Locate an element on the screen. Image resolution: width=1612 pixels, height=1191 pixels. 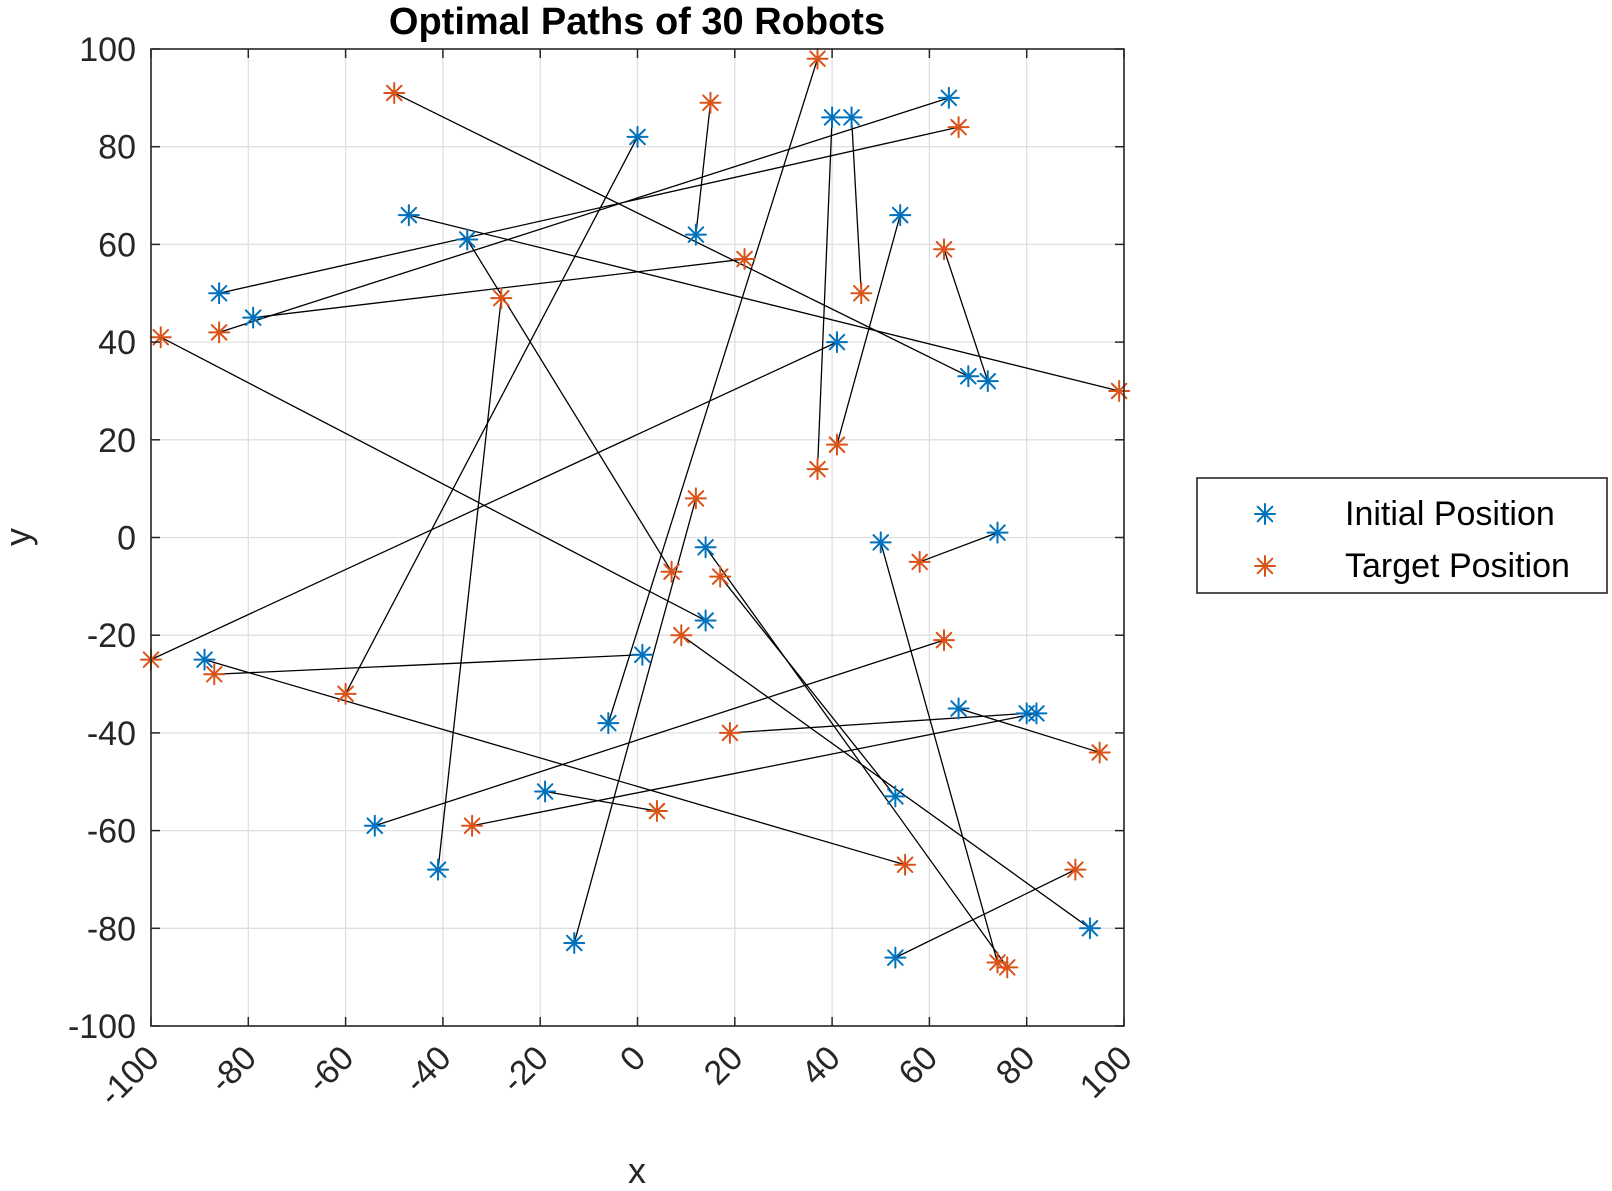
y-tick-label: -60 is located at coordinates (111, 832).